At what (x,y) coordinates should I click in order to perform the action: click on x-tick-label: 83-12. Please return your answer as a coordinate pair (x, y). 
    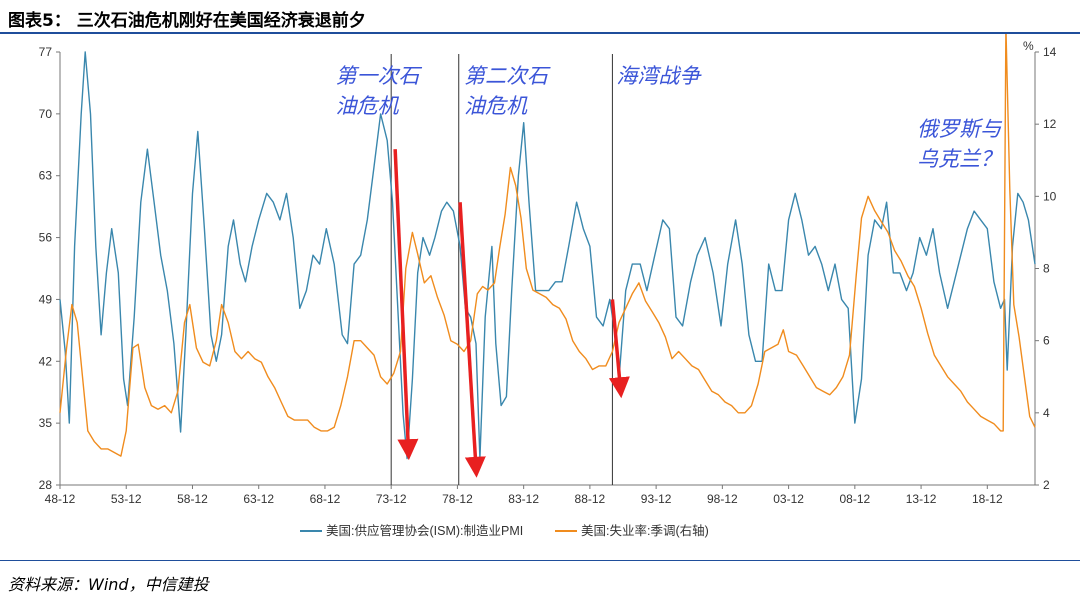
    Looking at the image, I should click on (523, 499).